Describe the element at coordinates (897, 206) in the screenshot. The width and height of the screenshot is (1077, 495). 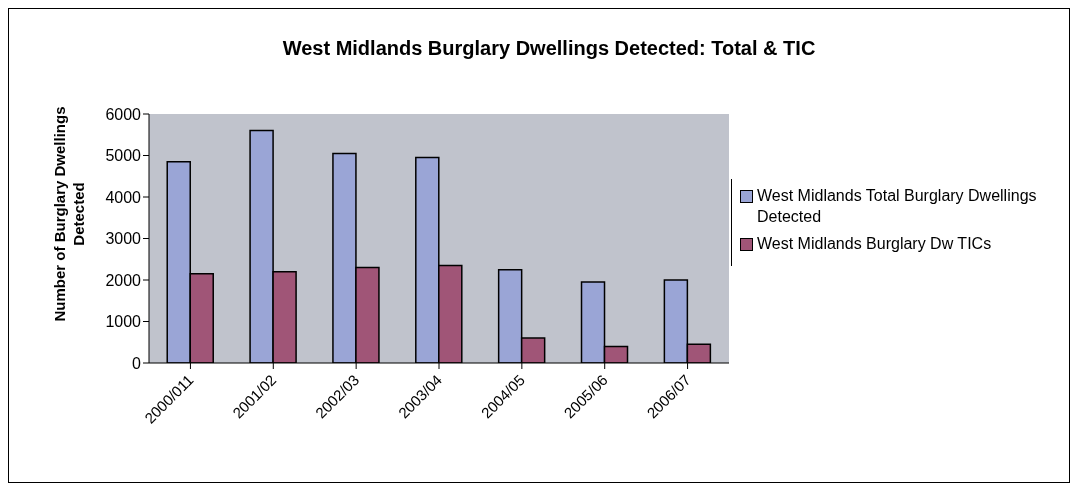
I see `legend-label: West Midlands Total Burglary Dwellings Detected` at that location.